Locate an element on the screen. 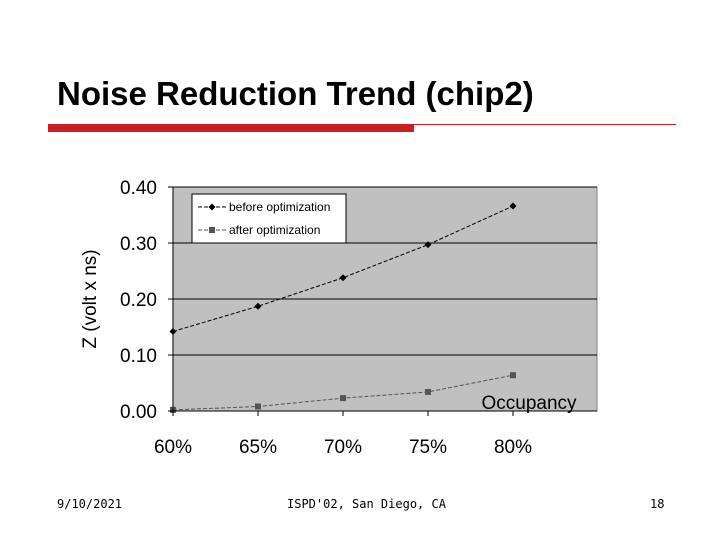 This screenshot has width=720, height=540. y-tick-label: 0.20 is located at coordinates (138, 300).